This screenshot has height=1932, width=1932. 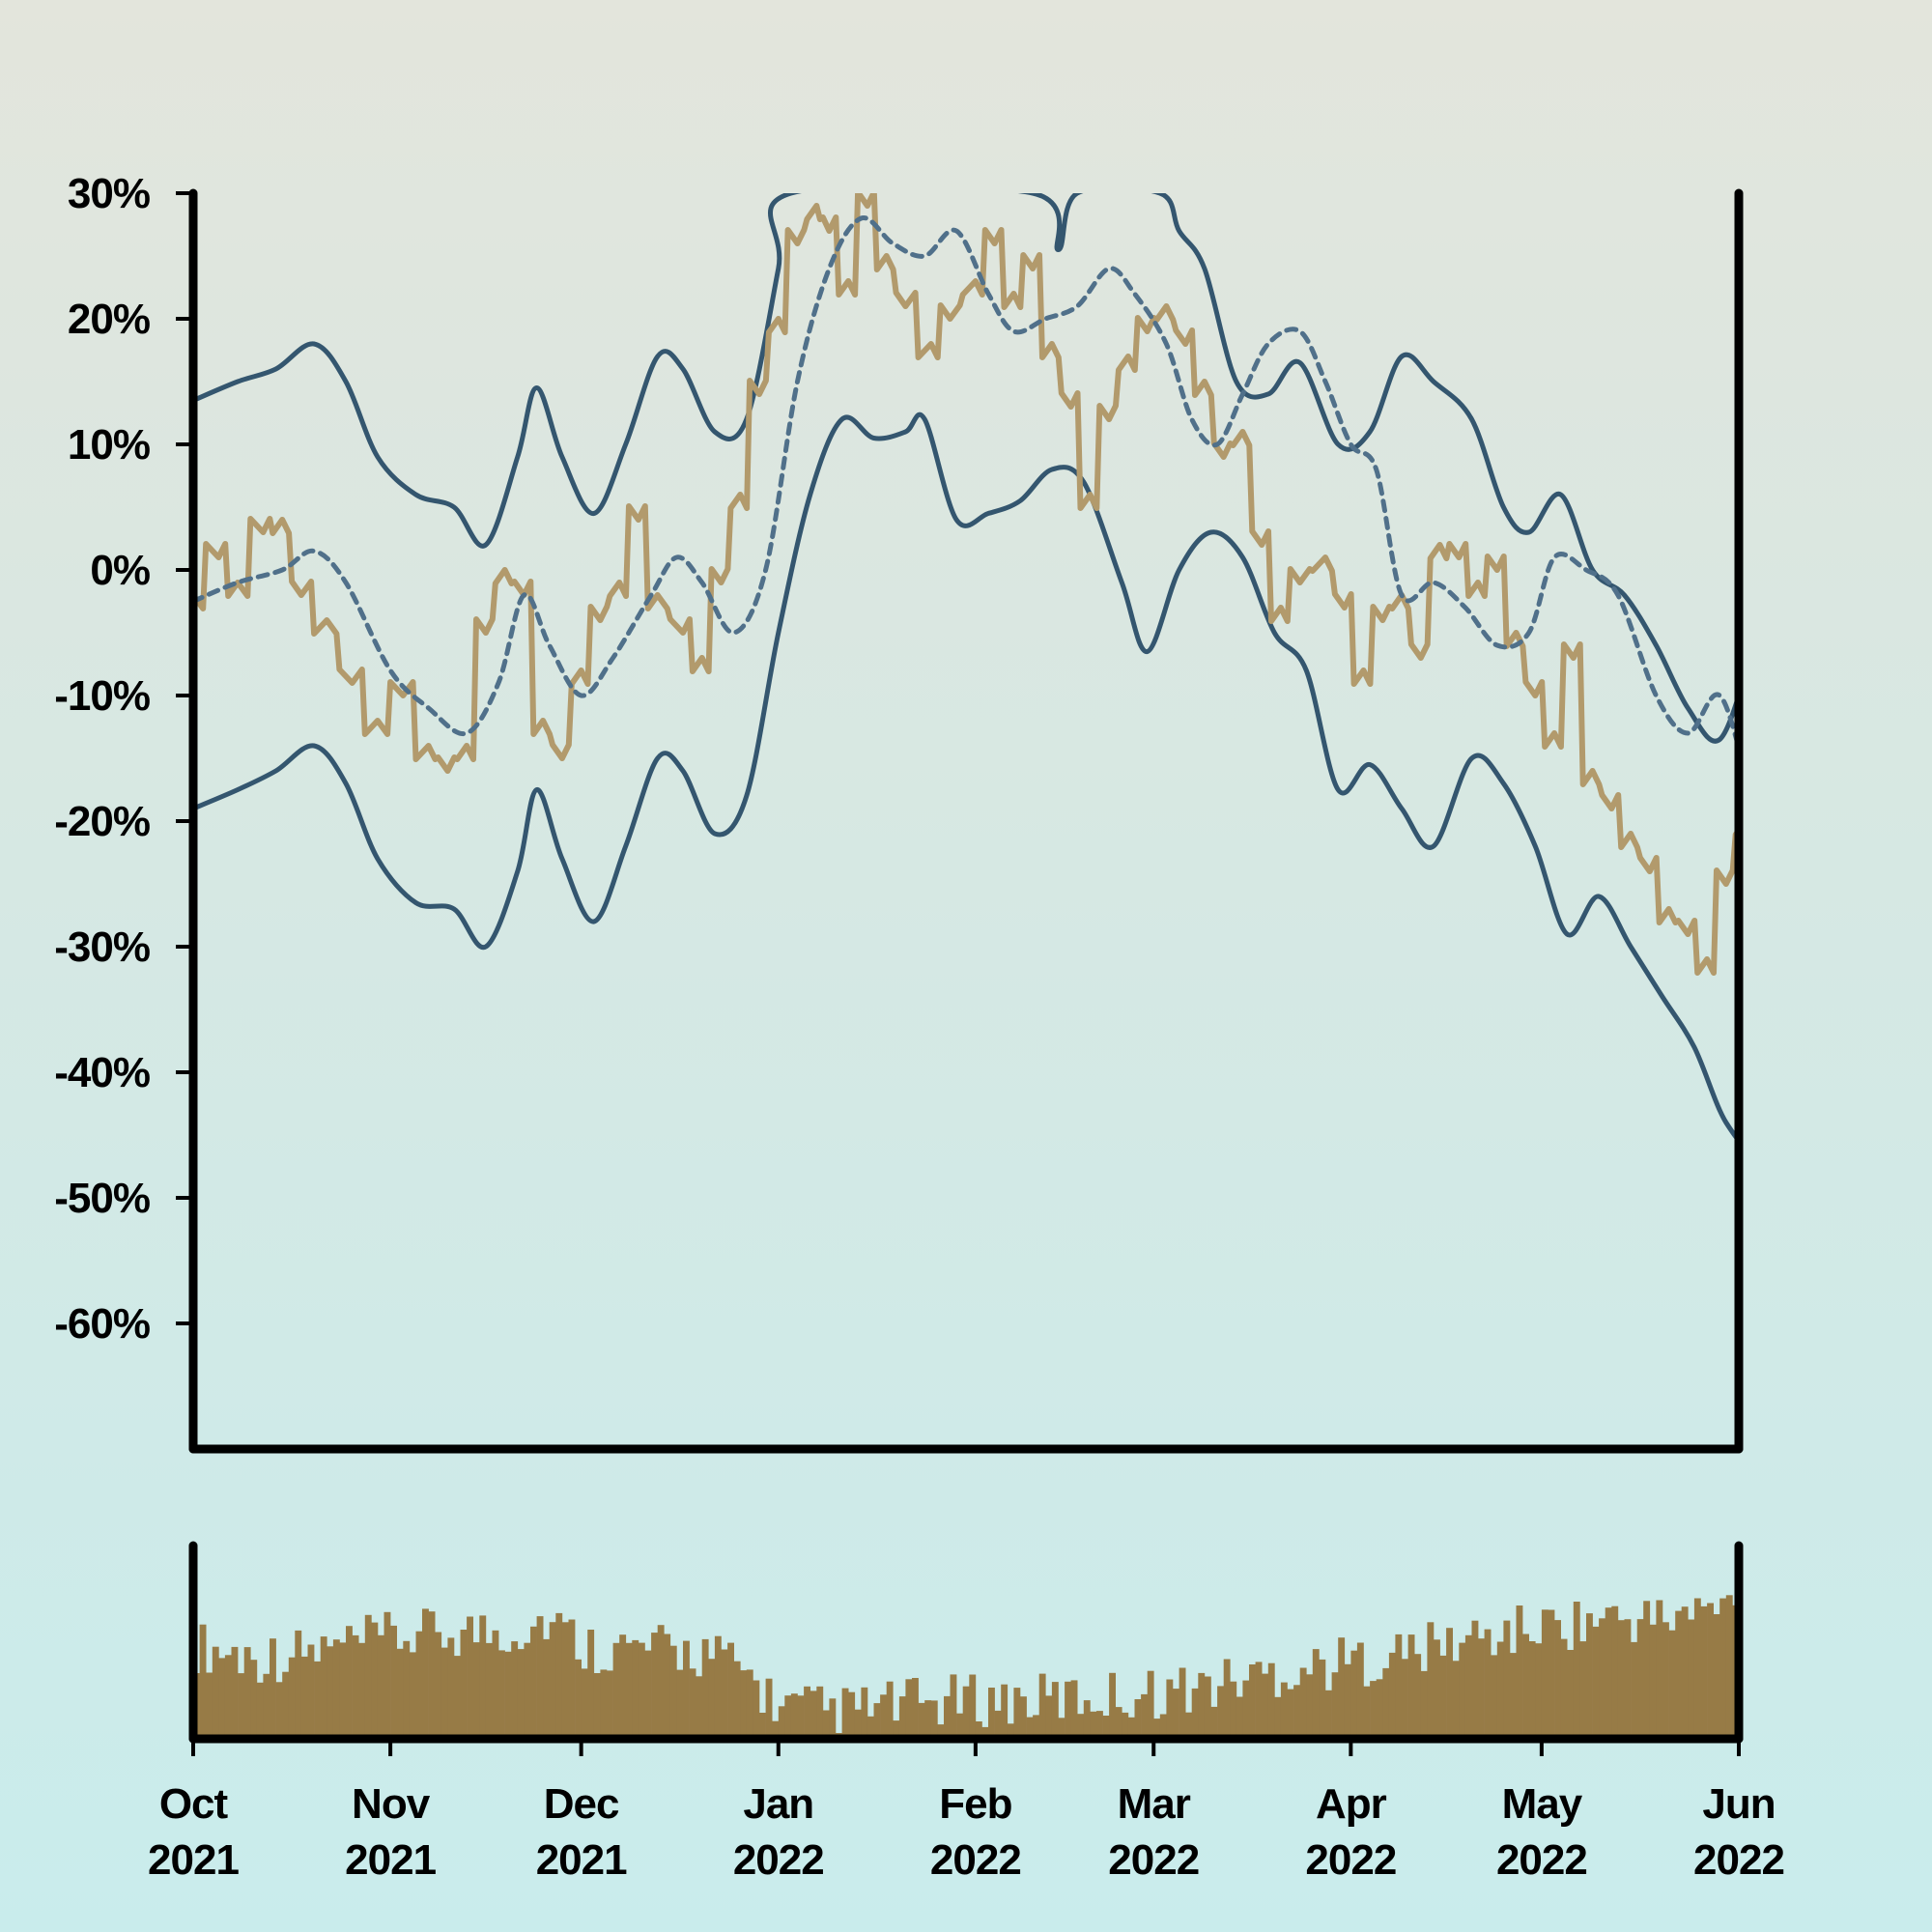 I want to click on x-tick-month: Jan, so click(x=778, y=1804).